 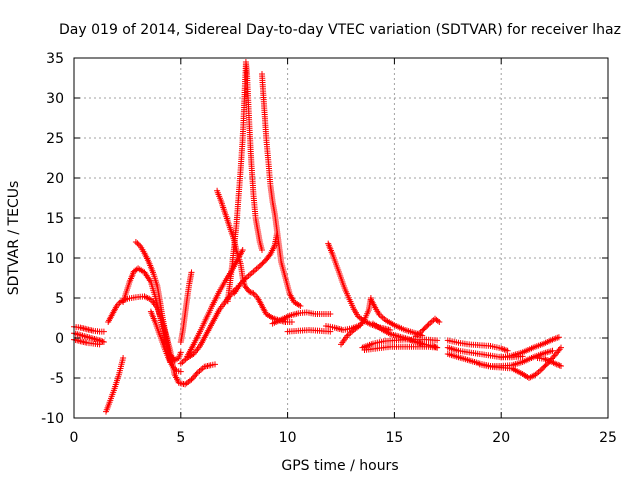 I want to click on series-s4, so click(x=115, y=385).